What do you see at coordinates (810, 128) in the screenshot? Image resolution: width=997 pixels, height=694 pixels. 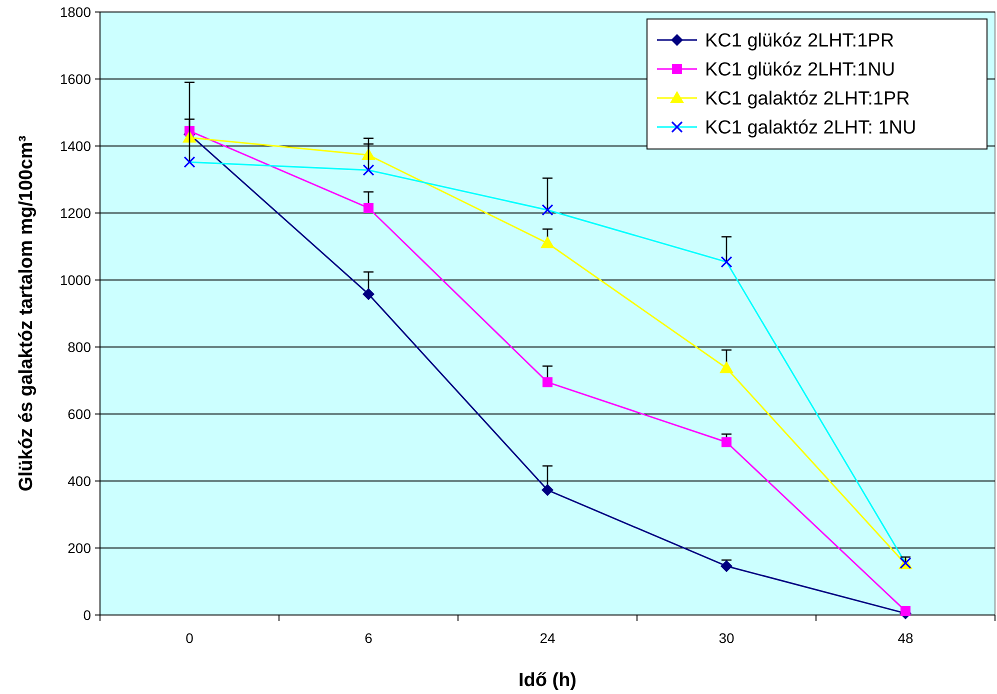 I see `legend-label: KC1 galaktóz 2LHT: 1NU` at bounding box center [810, 128].